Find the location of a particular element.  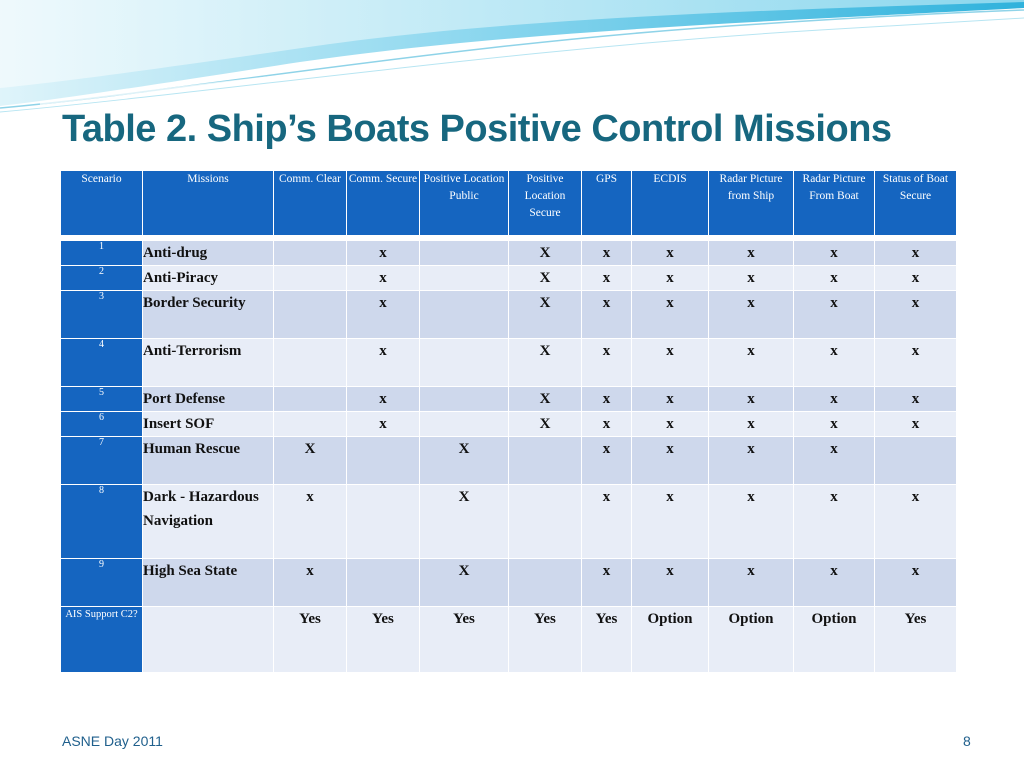

header-radar-from-boat: Radar Picture From Boat is located at coordinates (834, 203).